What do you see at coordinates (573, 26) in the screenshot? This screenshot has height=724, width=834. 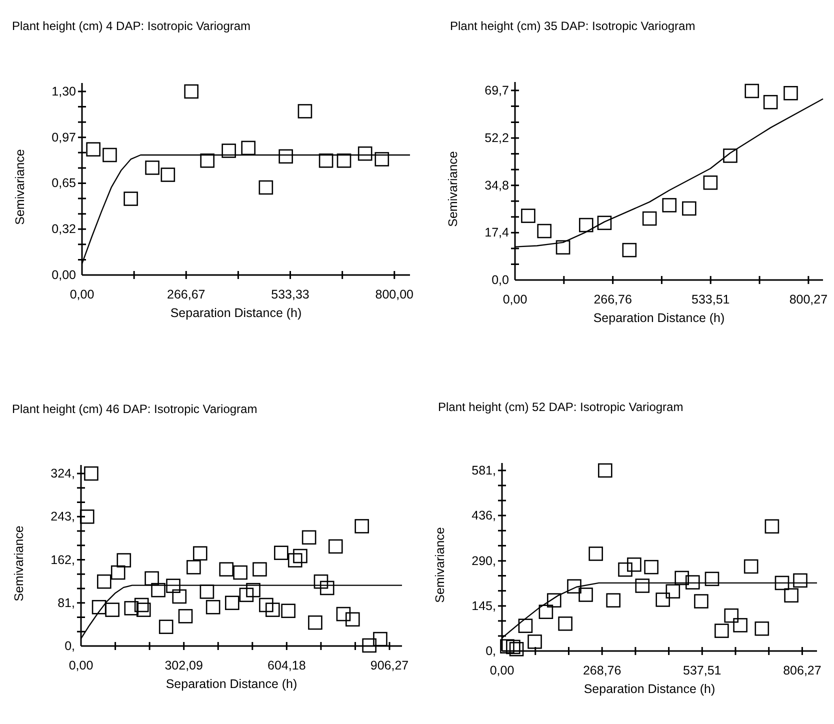 I see `chart-title: Plant height (cm) 35 DAP: Isotropic Variogram` at bounding box center [573, 26].